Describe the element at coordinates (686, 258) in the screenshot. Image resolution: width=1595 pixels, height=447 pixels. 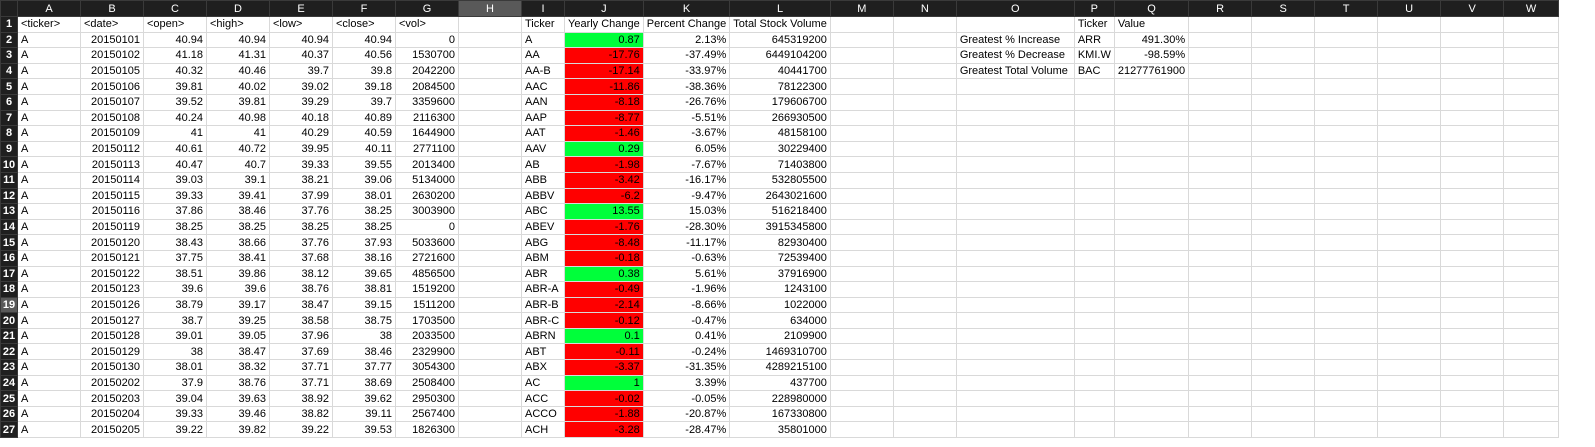
I see `cell: -0.63%` at that location.